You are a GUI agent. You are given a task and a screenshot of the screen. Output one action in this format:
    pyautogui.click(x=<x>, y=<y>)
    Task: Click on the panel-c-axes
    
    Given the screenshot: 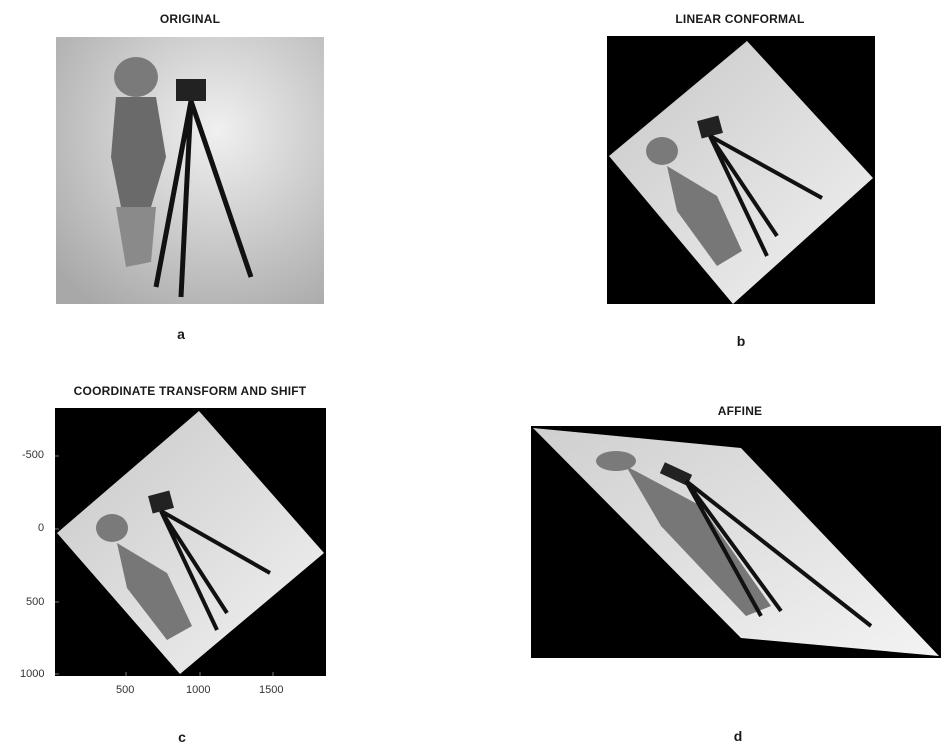 What is the action you would take?
    pyautogui.click(x=190, y=542)
    